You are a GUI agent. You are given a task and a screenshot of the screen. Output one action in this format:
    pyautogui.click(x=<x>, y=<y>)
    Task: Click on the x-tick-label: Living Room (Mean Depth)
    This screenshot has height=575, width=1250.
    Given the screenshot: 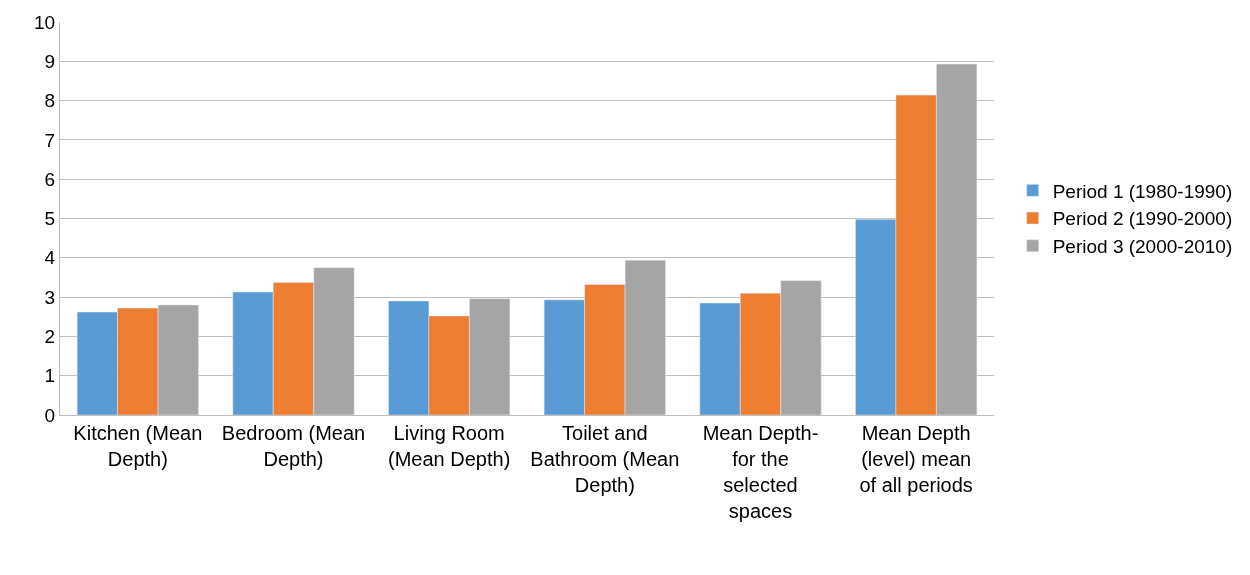 What is the action you would take?
    pyautogui.click(x=449, y=446)
    